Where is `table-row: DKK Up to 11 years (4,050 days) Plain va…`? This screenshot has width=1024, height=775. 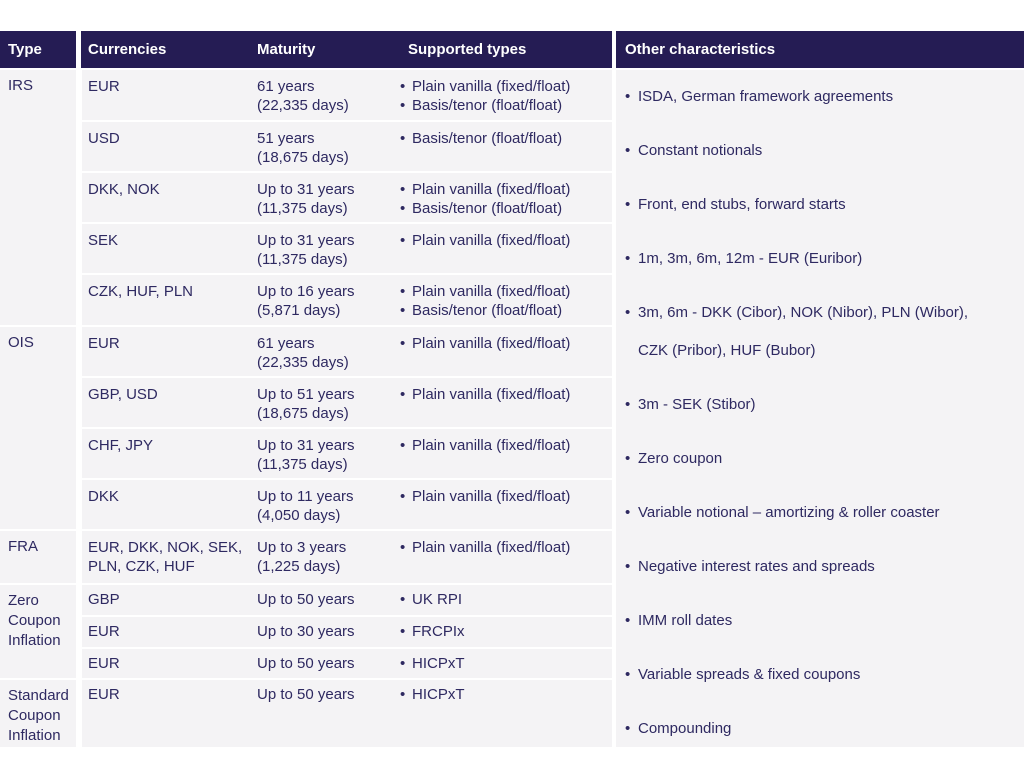
table-row: DKK Up to 11 years (4,050 days) Plain va… is located at coordinates (347, 504).